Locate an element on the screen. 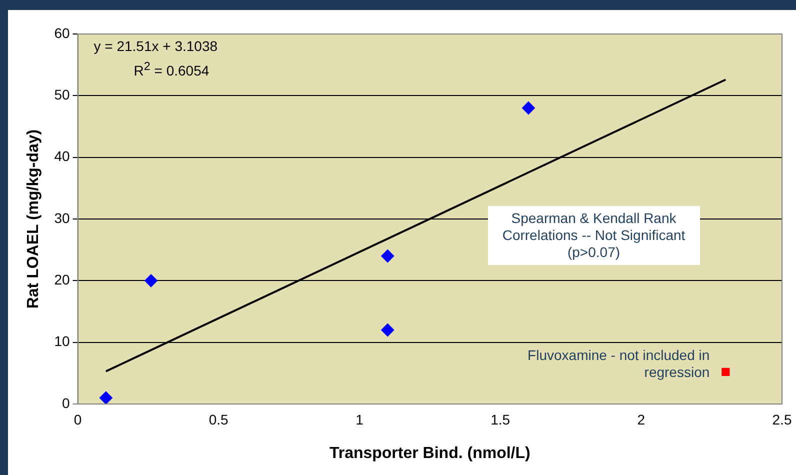 The width and height of the screenshot is (796, 475). x-tick-label: 0 is located at coordinates (78, 419).